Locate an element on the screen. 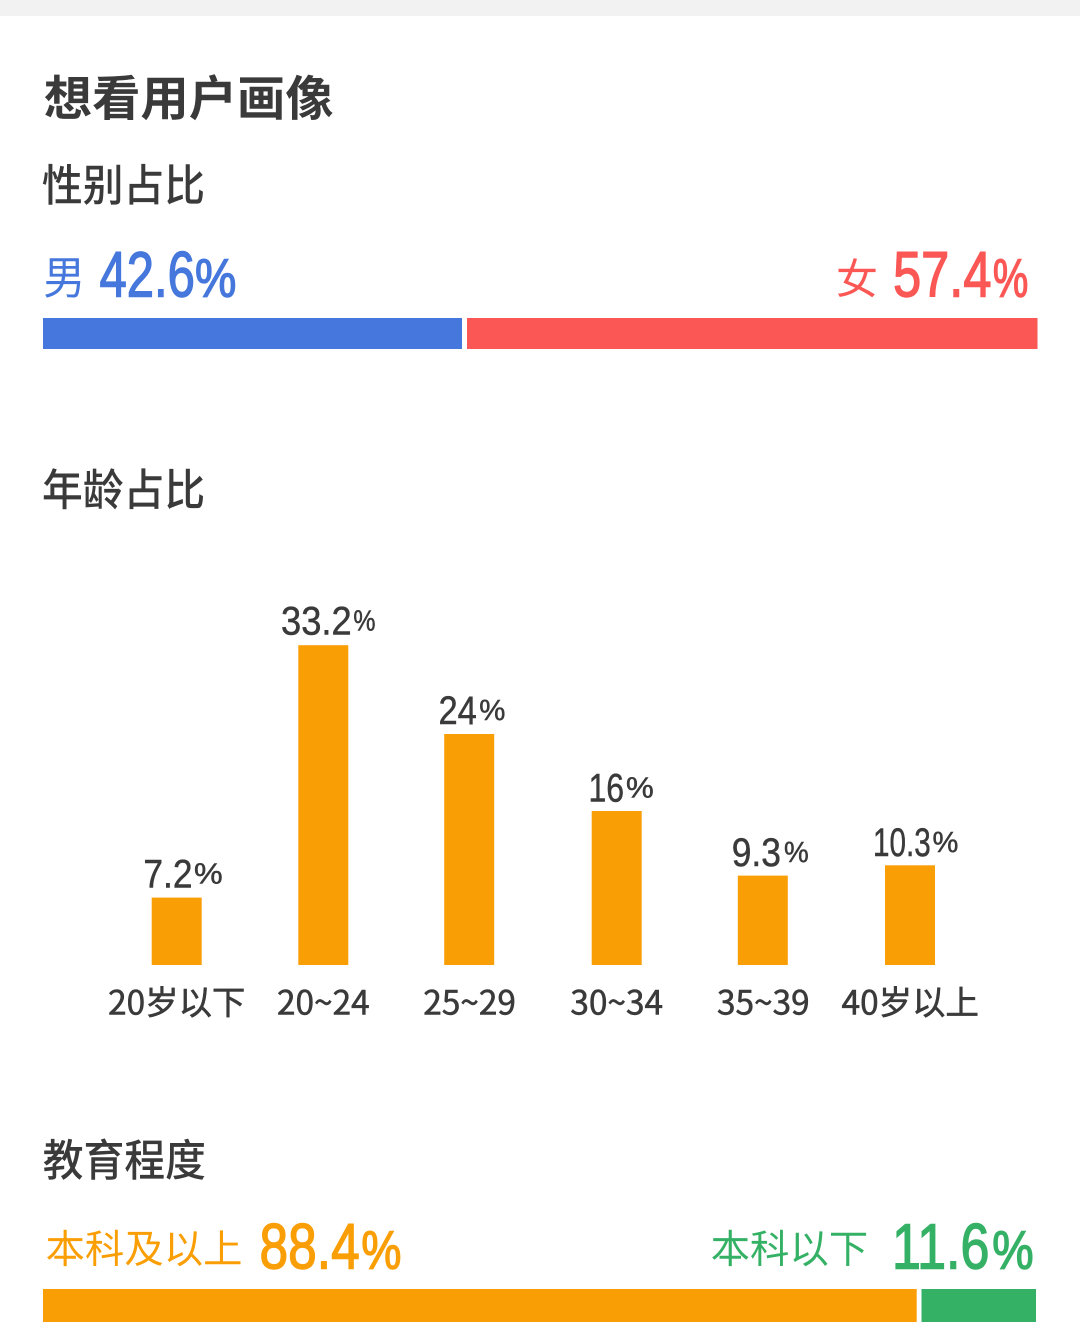 This screenshot has width=1080, height=1332. svg-text: 33.2 is located at coordinates (316, 621).